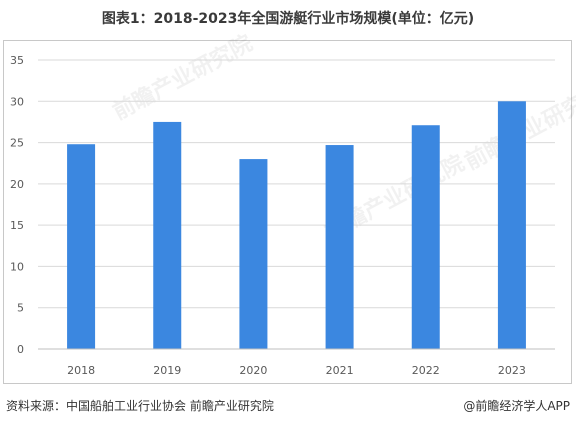 Image resolution: width=576 pixels, height=427 pixels. What do you see at coordinates (426, 370) in the screenshot?
I see `x-tick-label: 2022` at bounding box center [426, 370].